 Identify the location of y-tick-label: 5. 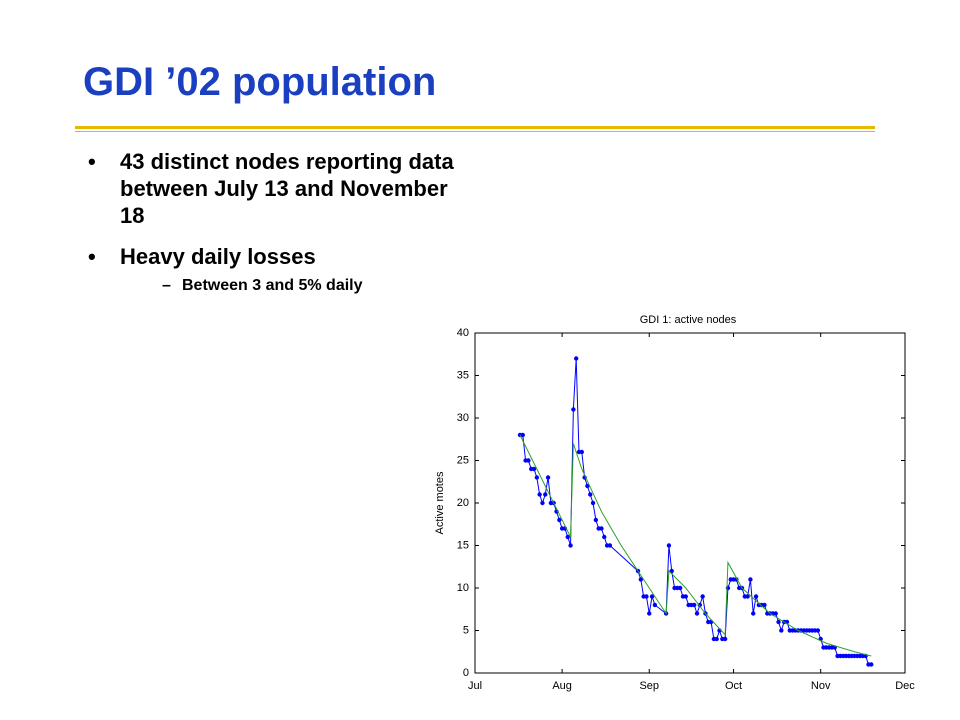
(466, 630).